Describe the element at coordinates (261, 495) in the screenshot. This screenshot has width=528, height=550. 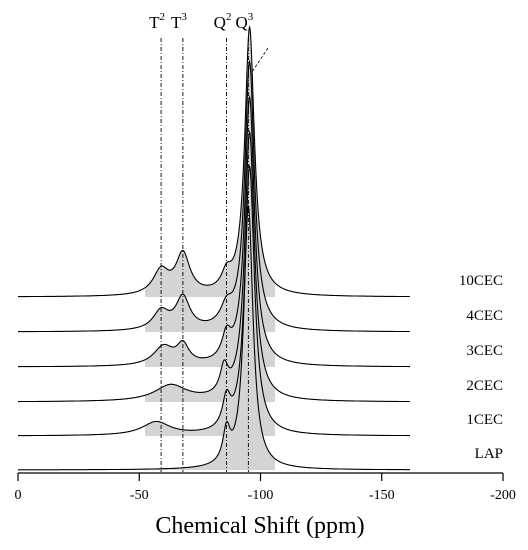
I see `x-tick-label: -100` at that location.